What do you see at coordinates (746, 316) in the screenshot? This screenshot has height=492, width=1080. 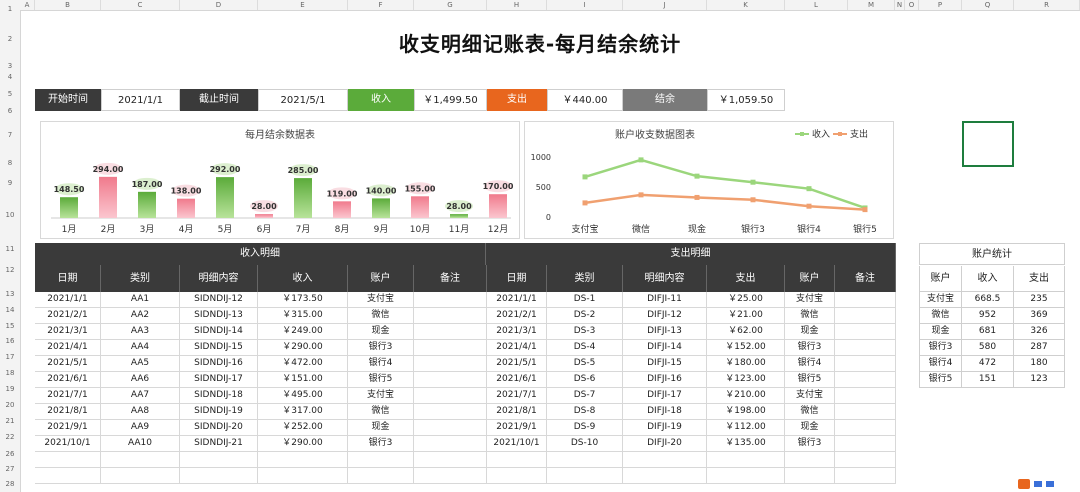 I see `expense-table-cell: ￥21.00` at bounding box center [746, 316].